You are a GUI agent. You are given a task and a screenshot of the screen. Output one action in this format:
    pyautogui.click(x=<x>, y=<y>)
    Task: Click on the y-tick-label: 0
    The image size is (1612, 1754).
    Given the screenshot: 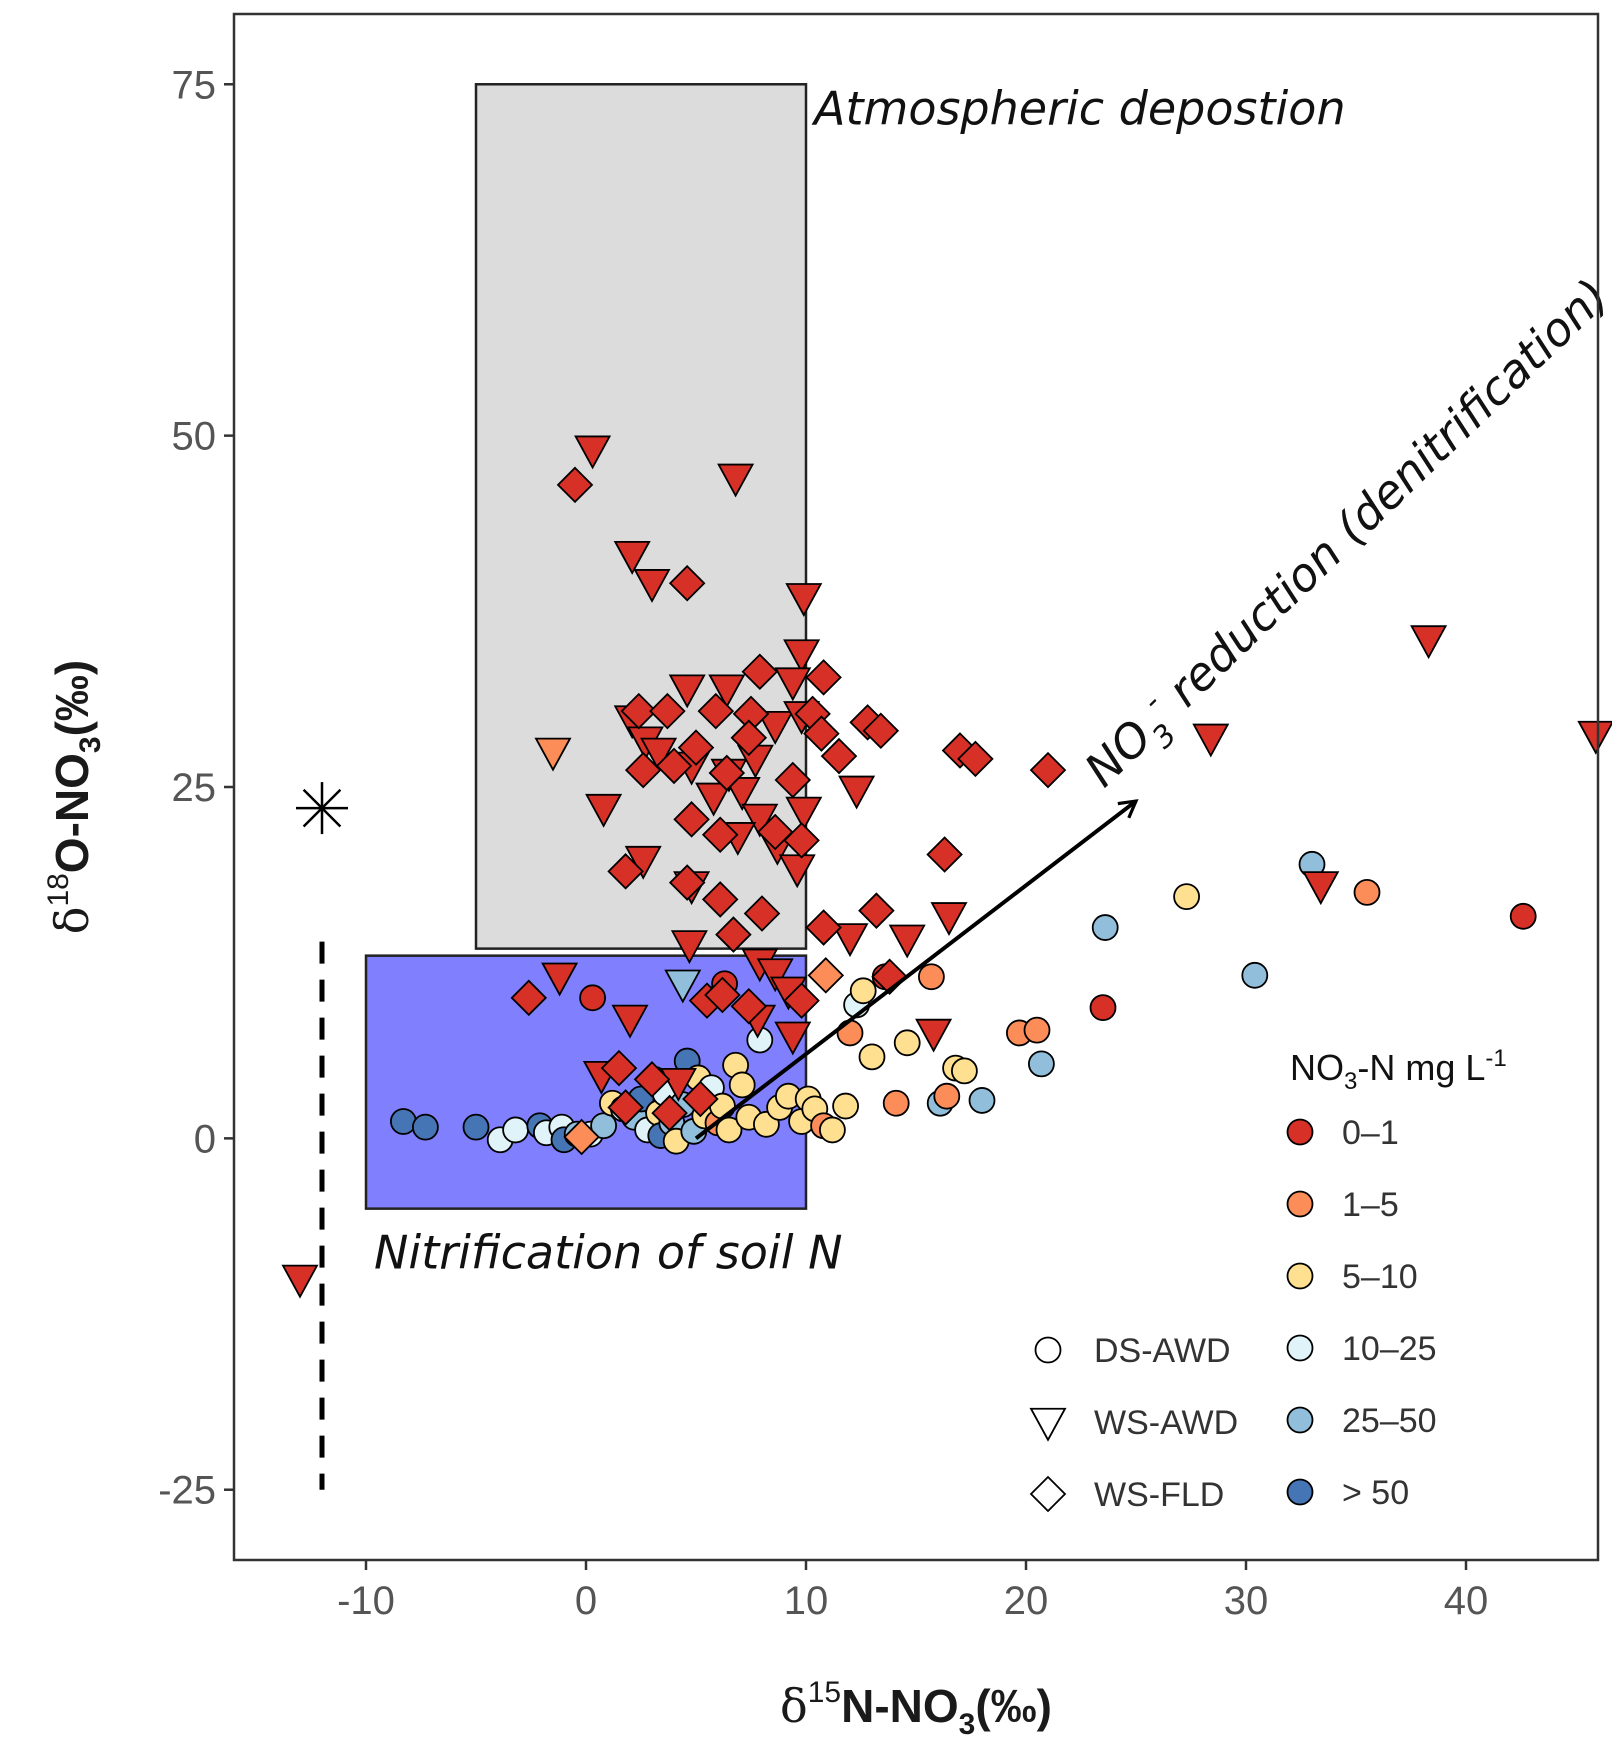 What is the action you would take?
    pyautogui.click(x=205, y=1139)
    